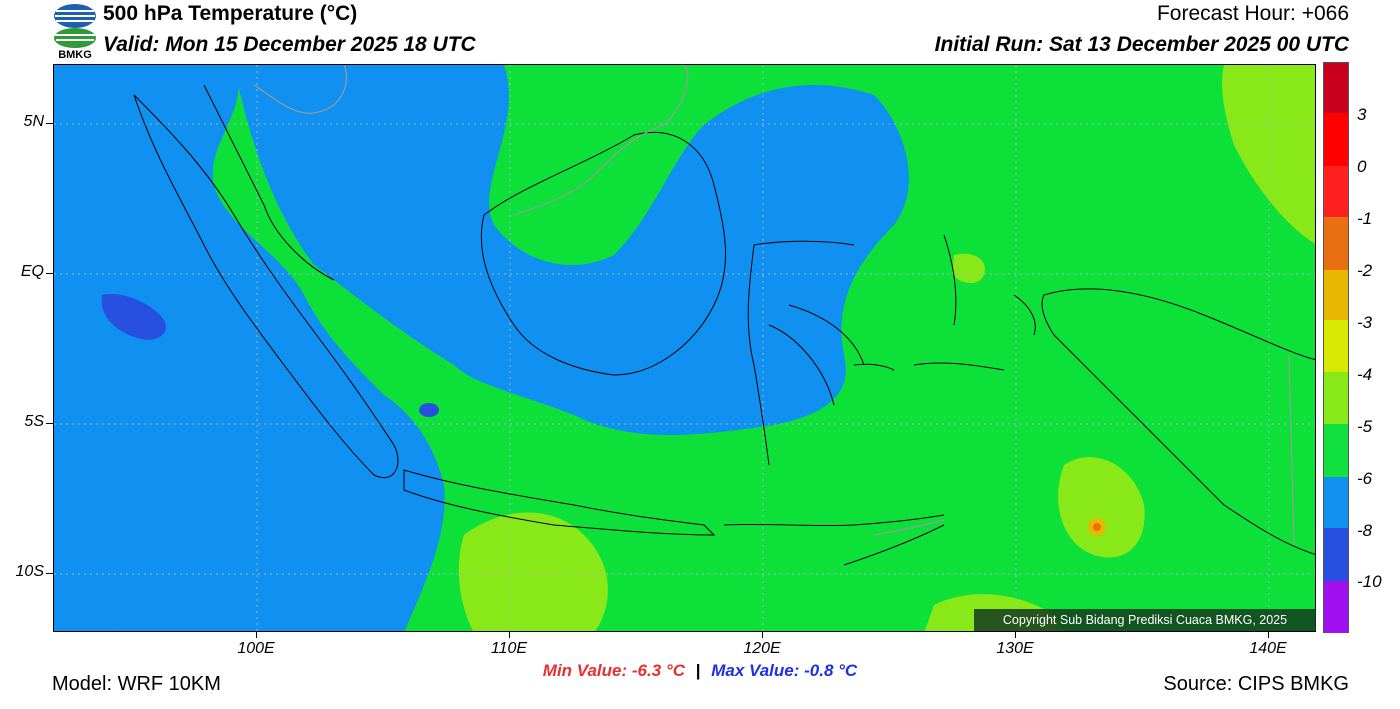  Describe the element at coordinates (1015, 648) in the screenshot. I see `lon-label-130e: 130E` at that location.